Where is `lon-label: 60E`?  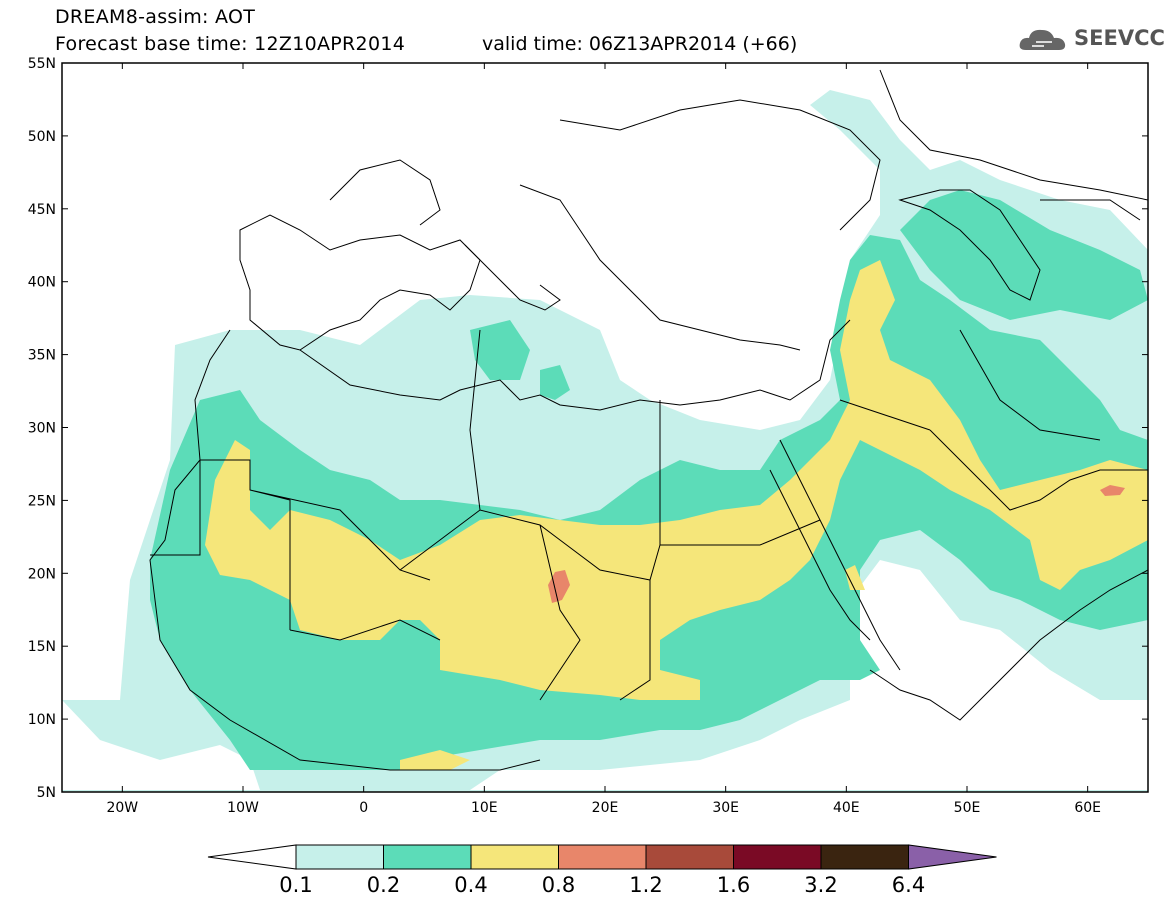
lon-label: 60E is located at coordinates (1087, 808).